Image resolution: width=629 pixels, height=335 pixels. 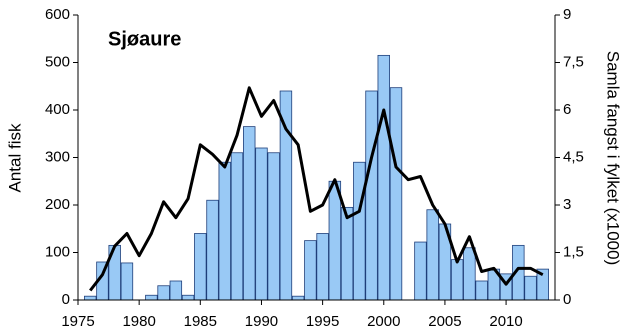 I want to click on y2-tick-label: 6, so click(x=567, y=109).